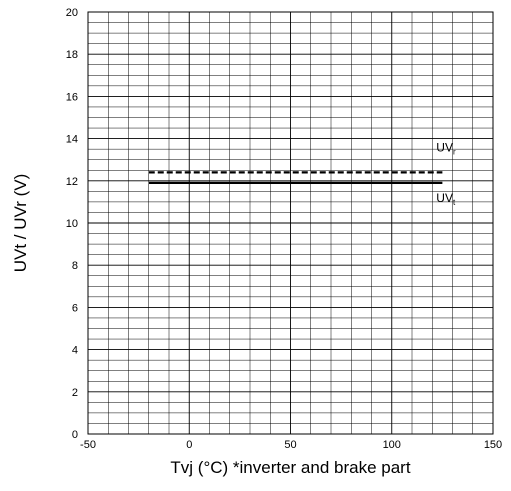 The image size is (511, 491). I want to click on y-tick-label: 12, so click(72, 182).